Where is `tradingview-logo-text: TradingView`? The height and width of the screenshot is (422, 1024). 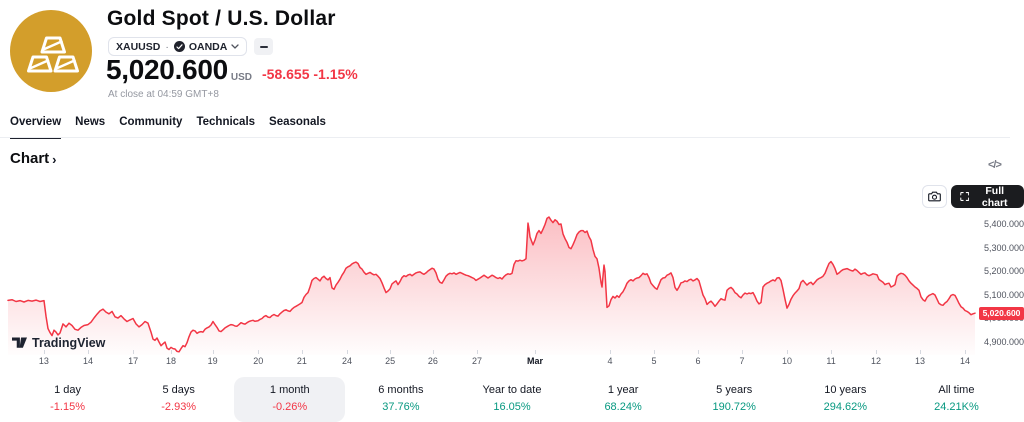 tradingview-logo-text: TradingView is located at coordinates (69, 343).